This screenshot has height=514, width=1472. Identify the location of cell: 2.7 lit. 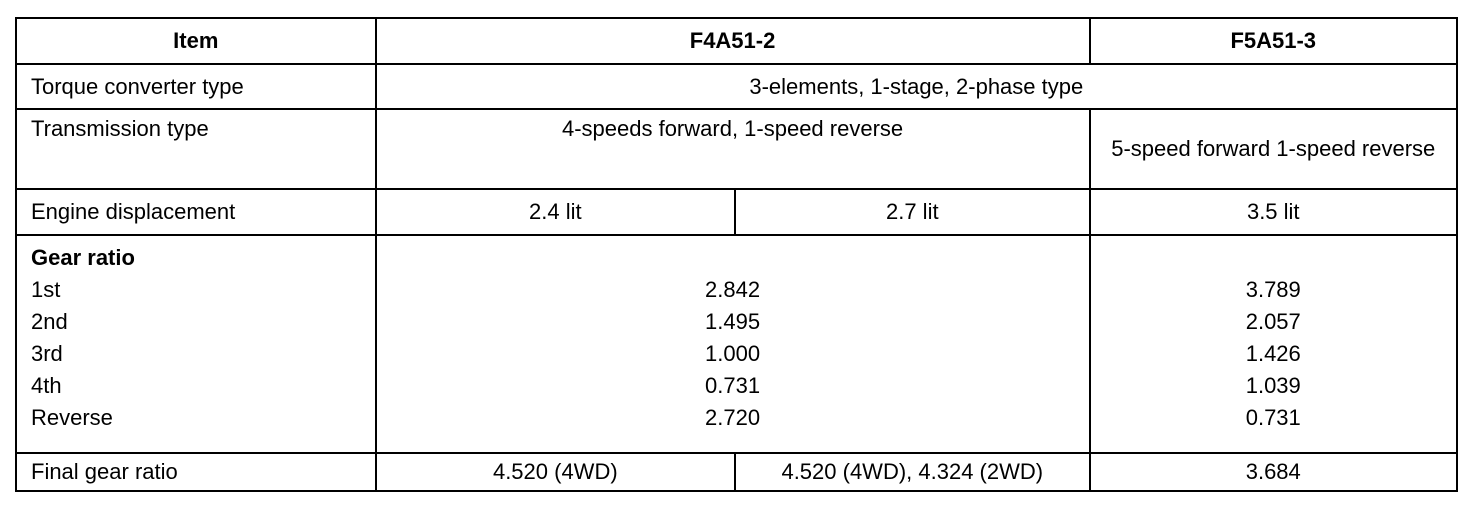
(912, 212).